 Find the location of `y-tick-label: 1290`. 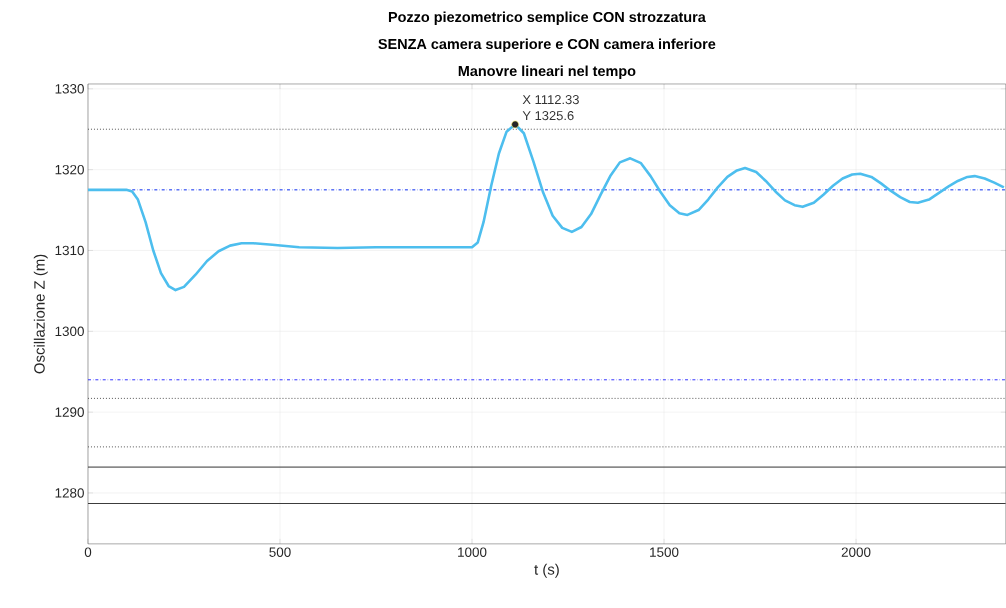

y-tick-label: 1290 is located at coordinates (69, 412).